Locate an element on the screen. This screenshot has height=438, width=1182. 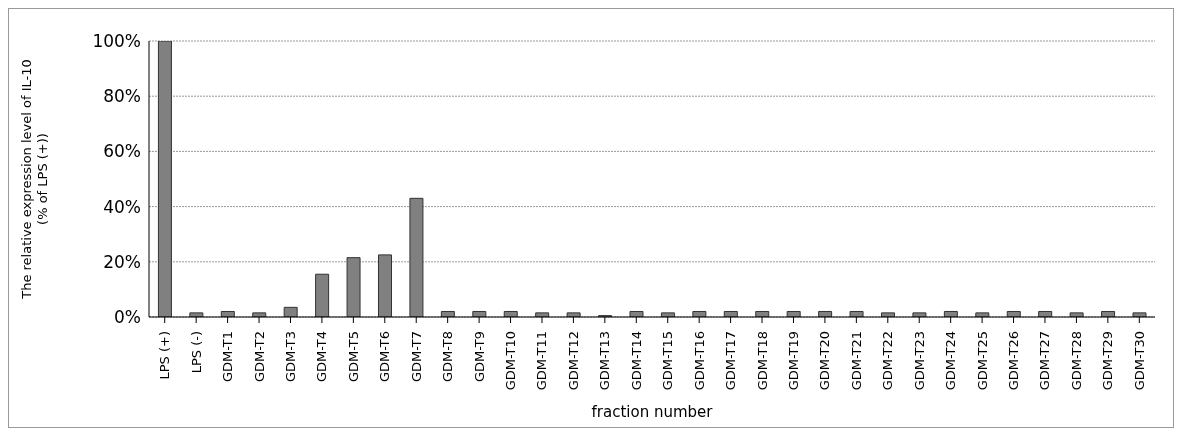
x-tick-label: GDM-T11 is located at coordinates (542, 361).